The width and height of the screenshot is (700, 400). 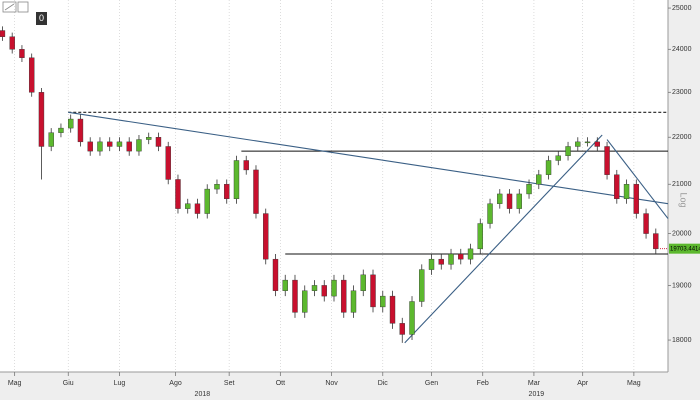 I want to click on x-tick-label: Set, so click(x=229, y=383).